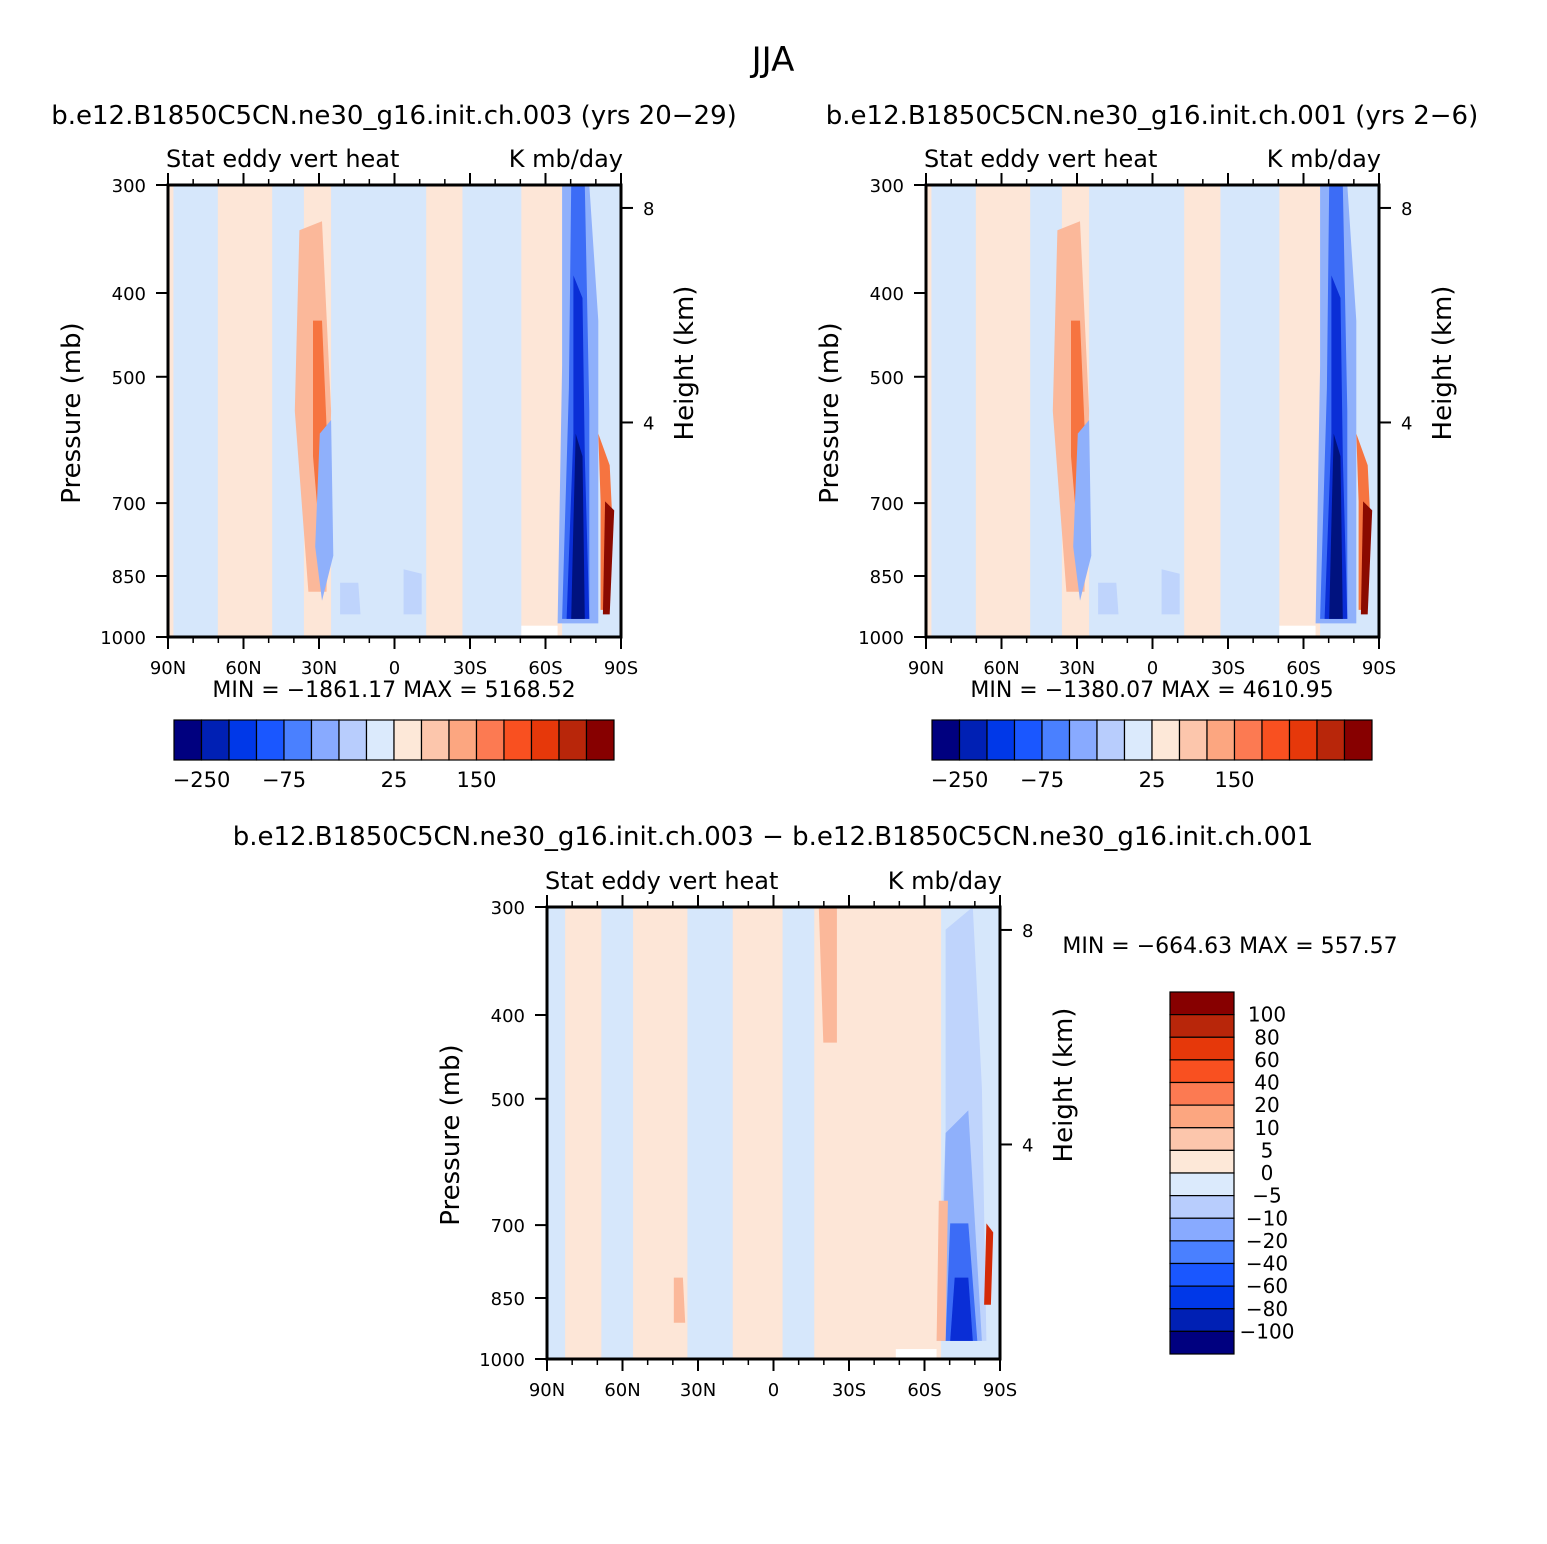 The width and height of the screenshot is (1547, 1544). Describe the element at coordinates (393, 690) in the screenshot. I see `min-max-stats: MIN = −1861.17 MAX = 5168.52` at that location.